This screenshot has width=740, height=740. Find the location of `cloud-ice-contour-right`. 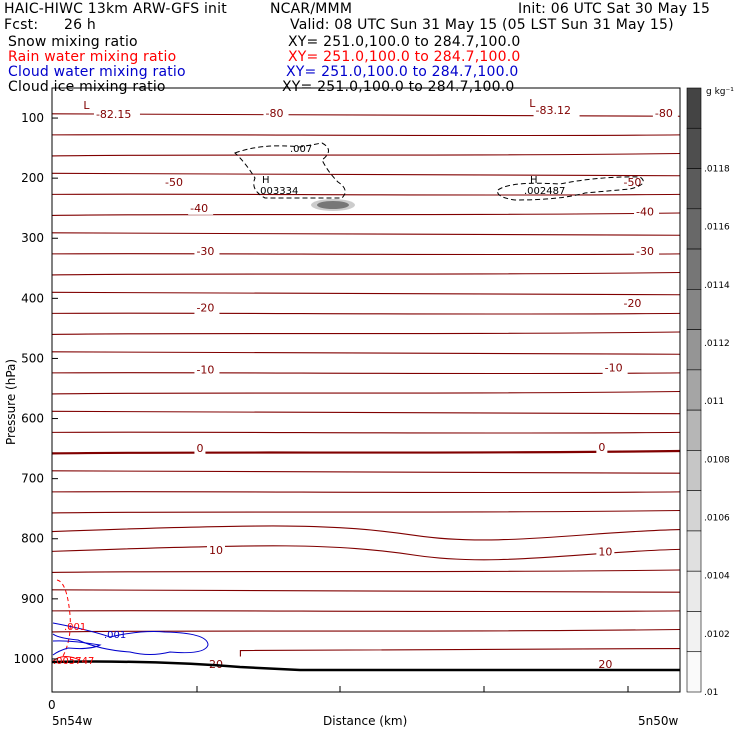

cloud-ice-contour-right is located at coordinates (570, 188).